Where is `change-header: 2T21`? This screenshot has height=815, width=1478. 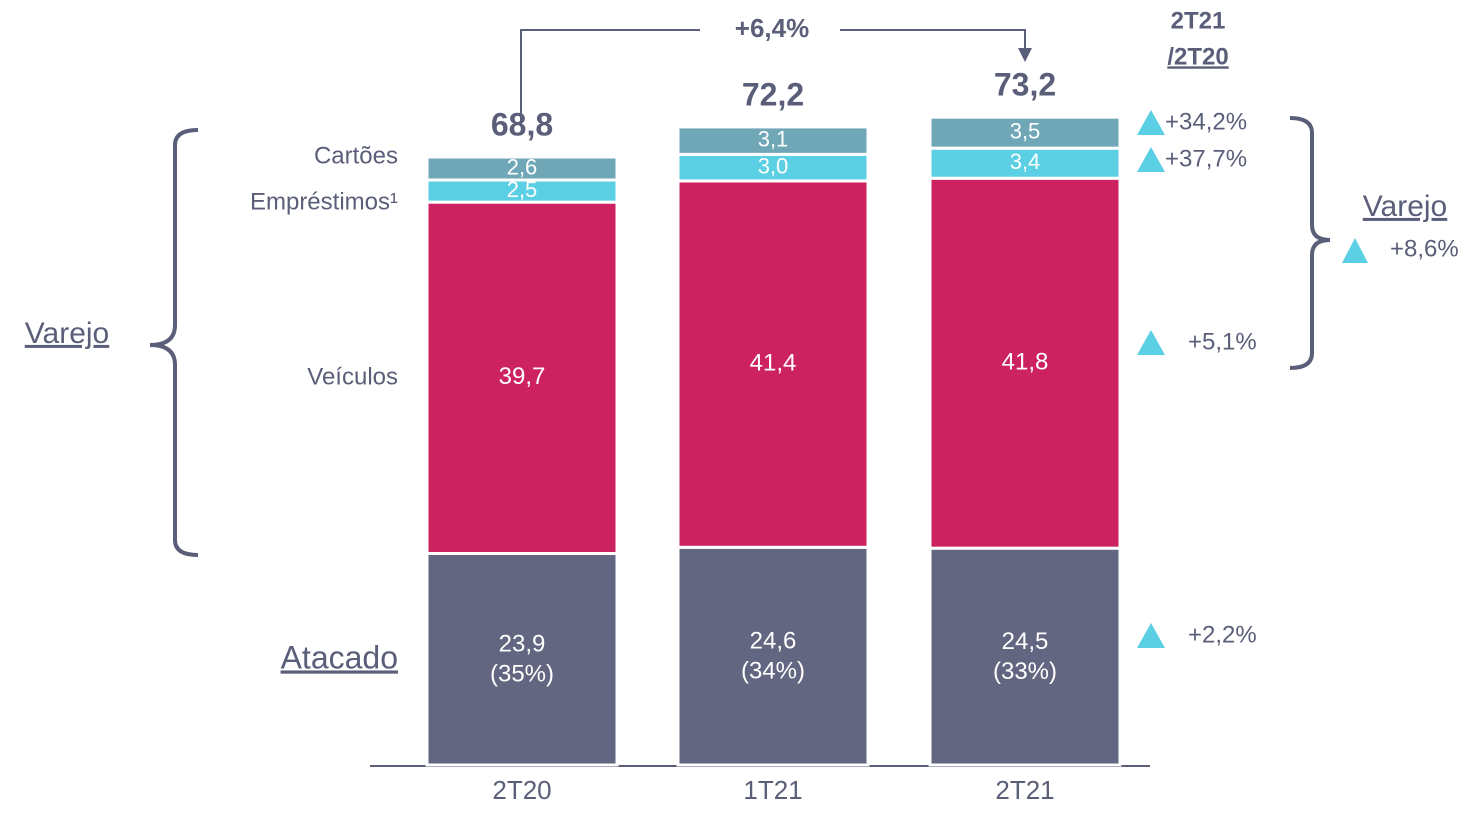
change-header: 2T21 is located at coordinates (1198, 20).